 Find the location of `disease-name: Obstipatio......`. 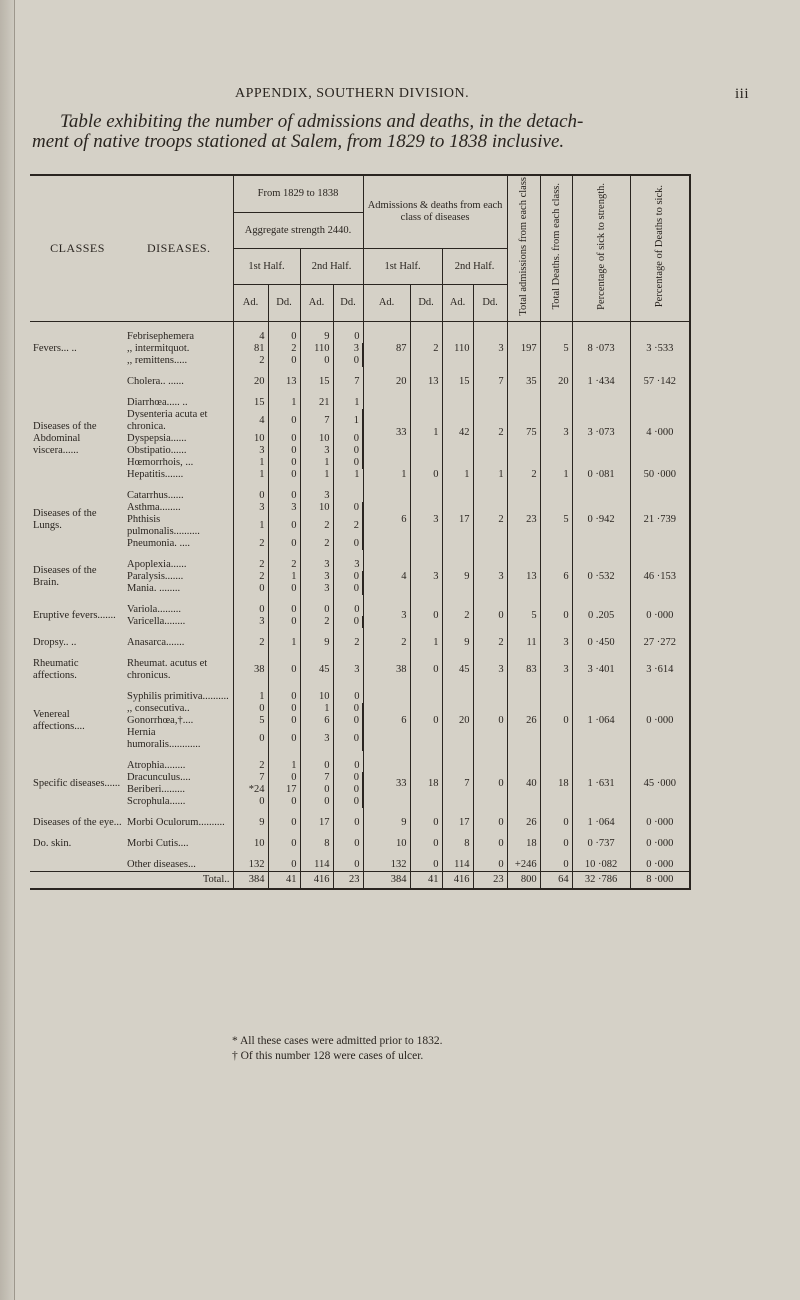

disease-name: Obstipatio...... is located at coordinates (157, 450).